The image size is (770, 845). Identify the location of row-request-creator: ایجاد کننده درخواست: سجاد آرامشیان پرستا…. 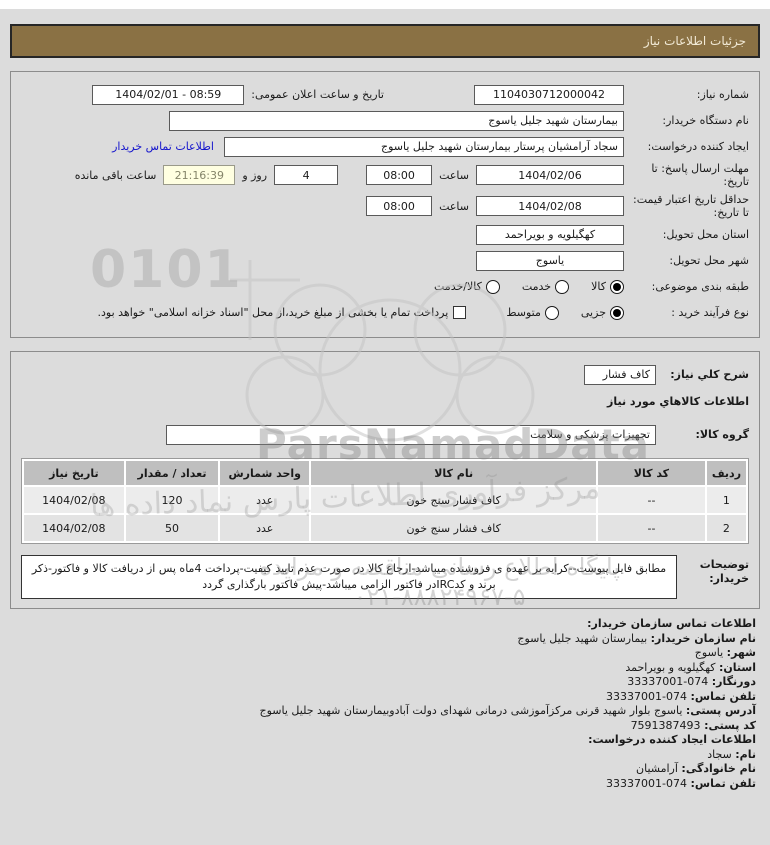
(385, 146).